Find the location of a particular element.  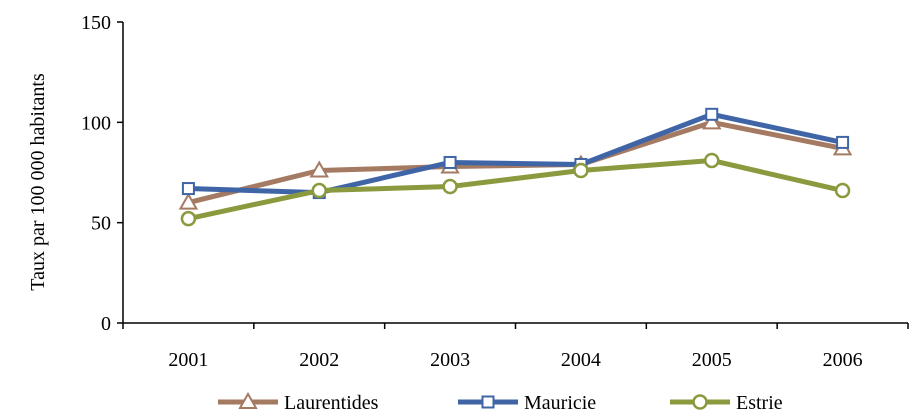

legend-item-mauricie: Mauricie is located at coordinates (527, 403).